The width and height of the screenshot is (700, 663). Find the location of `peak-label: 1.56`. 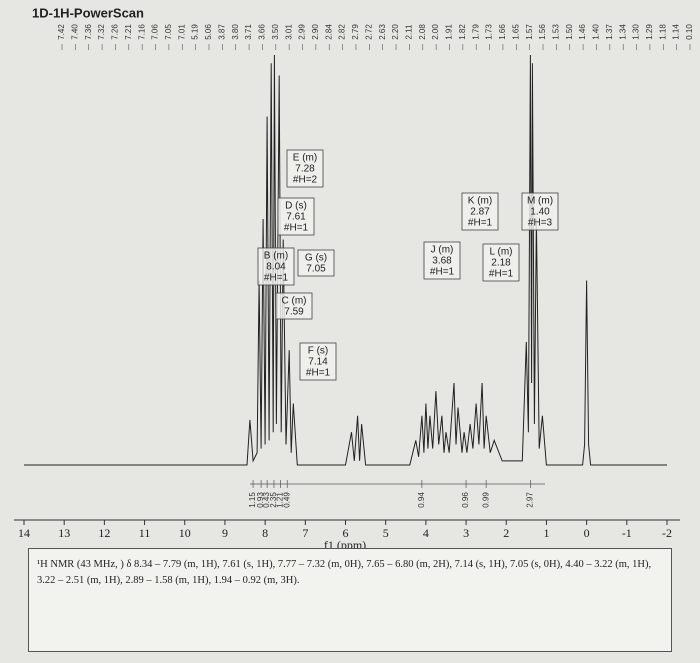

peak-label: 1.56 is located at coordinates (542, 32).